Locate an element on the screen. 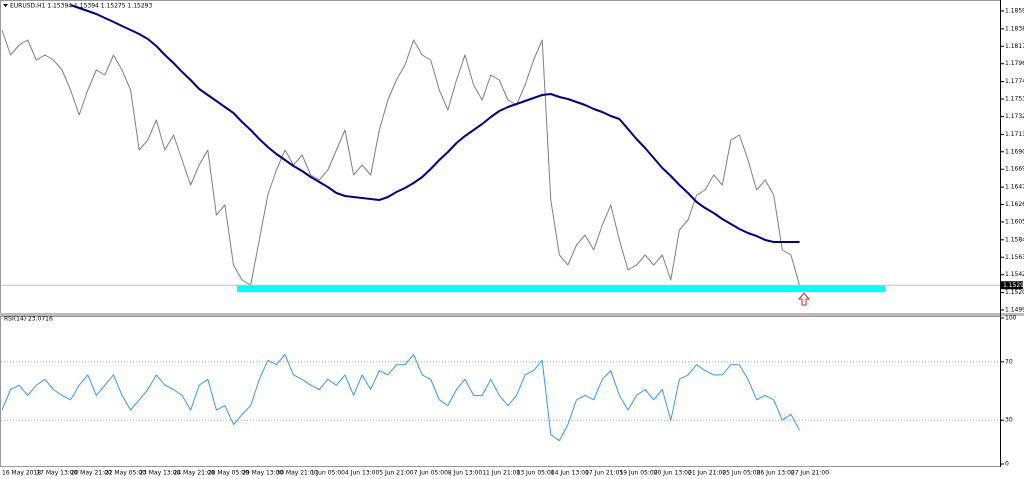  panel-separator is located at coordinates (512, 314).